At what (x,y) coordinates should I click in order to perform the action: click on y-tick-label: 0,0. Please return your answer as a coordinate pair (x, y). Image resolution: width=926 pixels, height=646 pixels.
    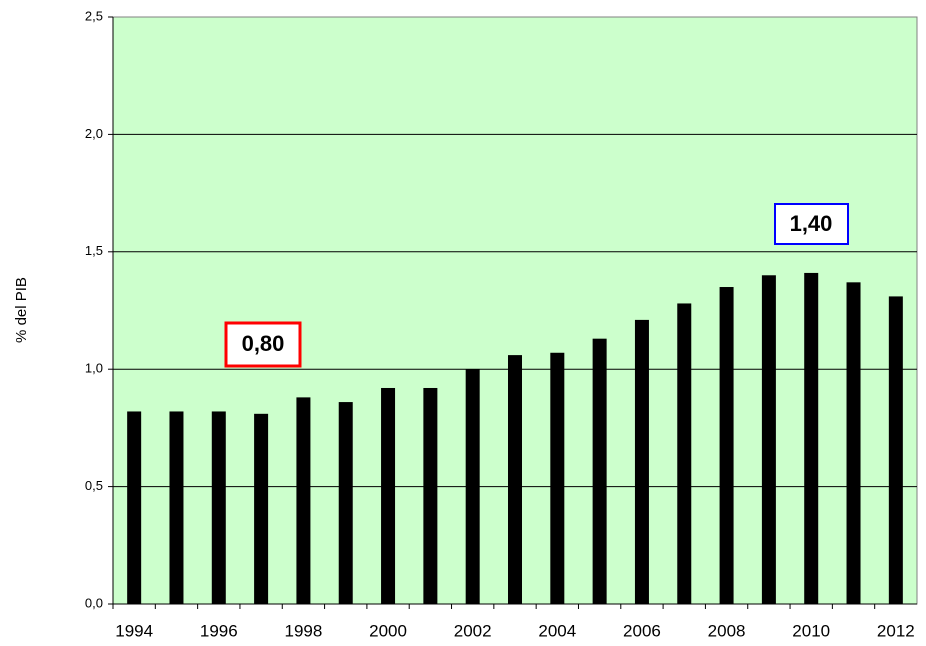
    Looking at the image, I should click on (94, 602).